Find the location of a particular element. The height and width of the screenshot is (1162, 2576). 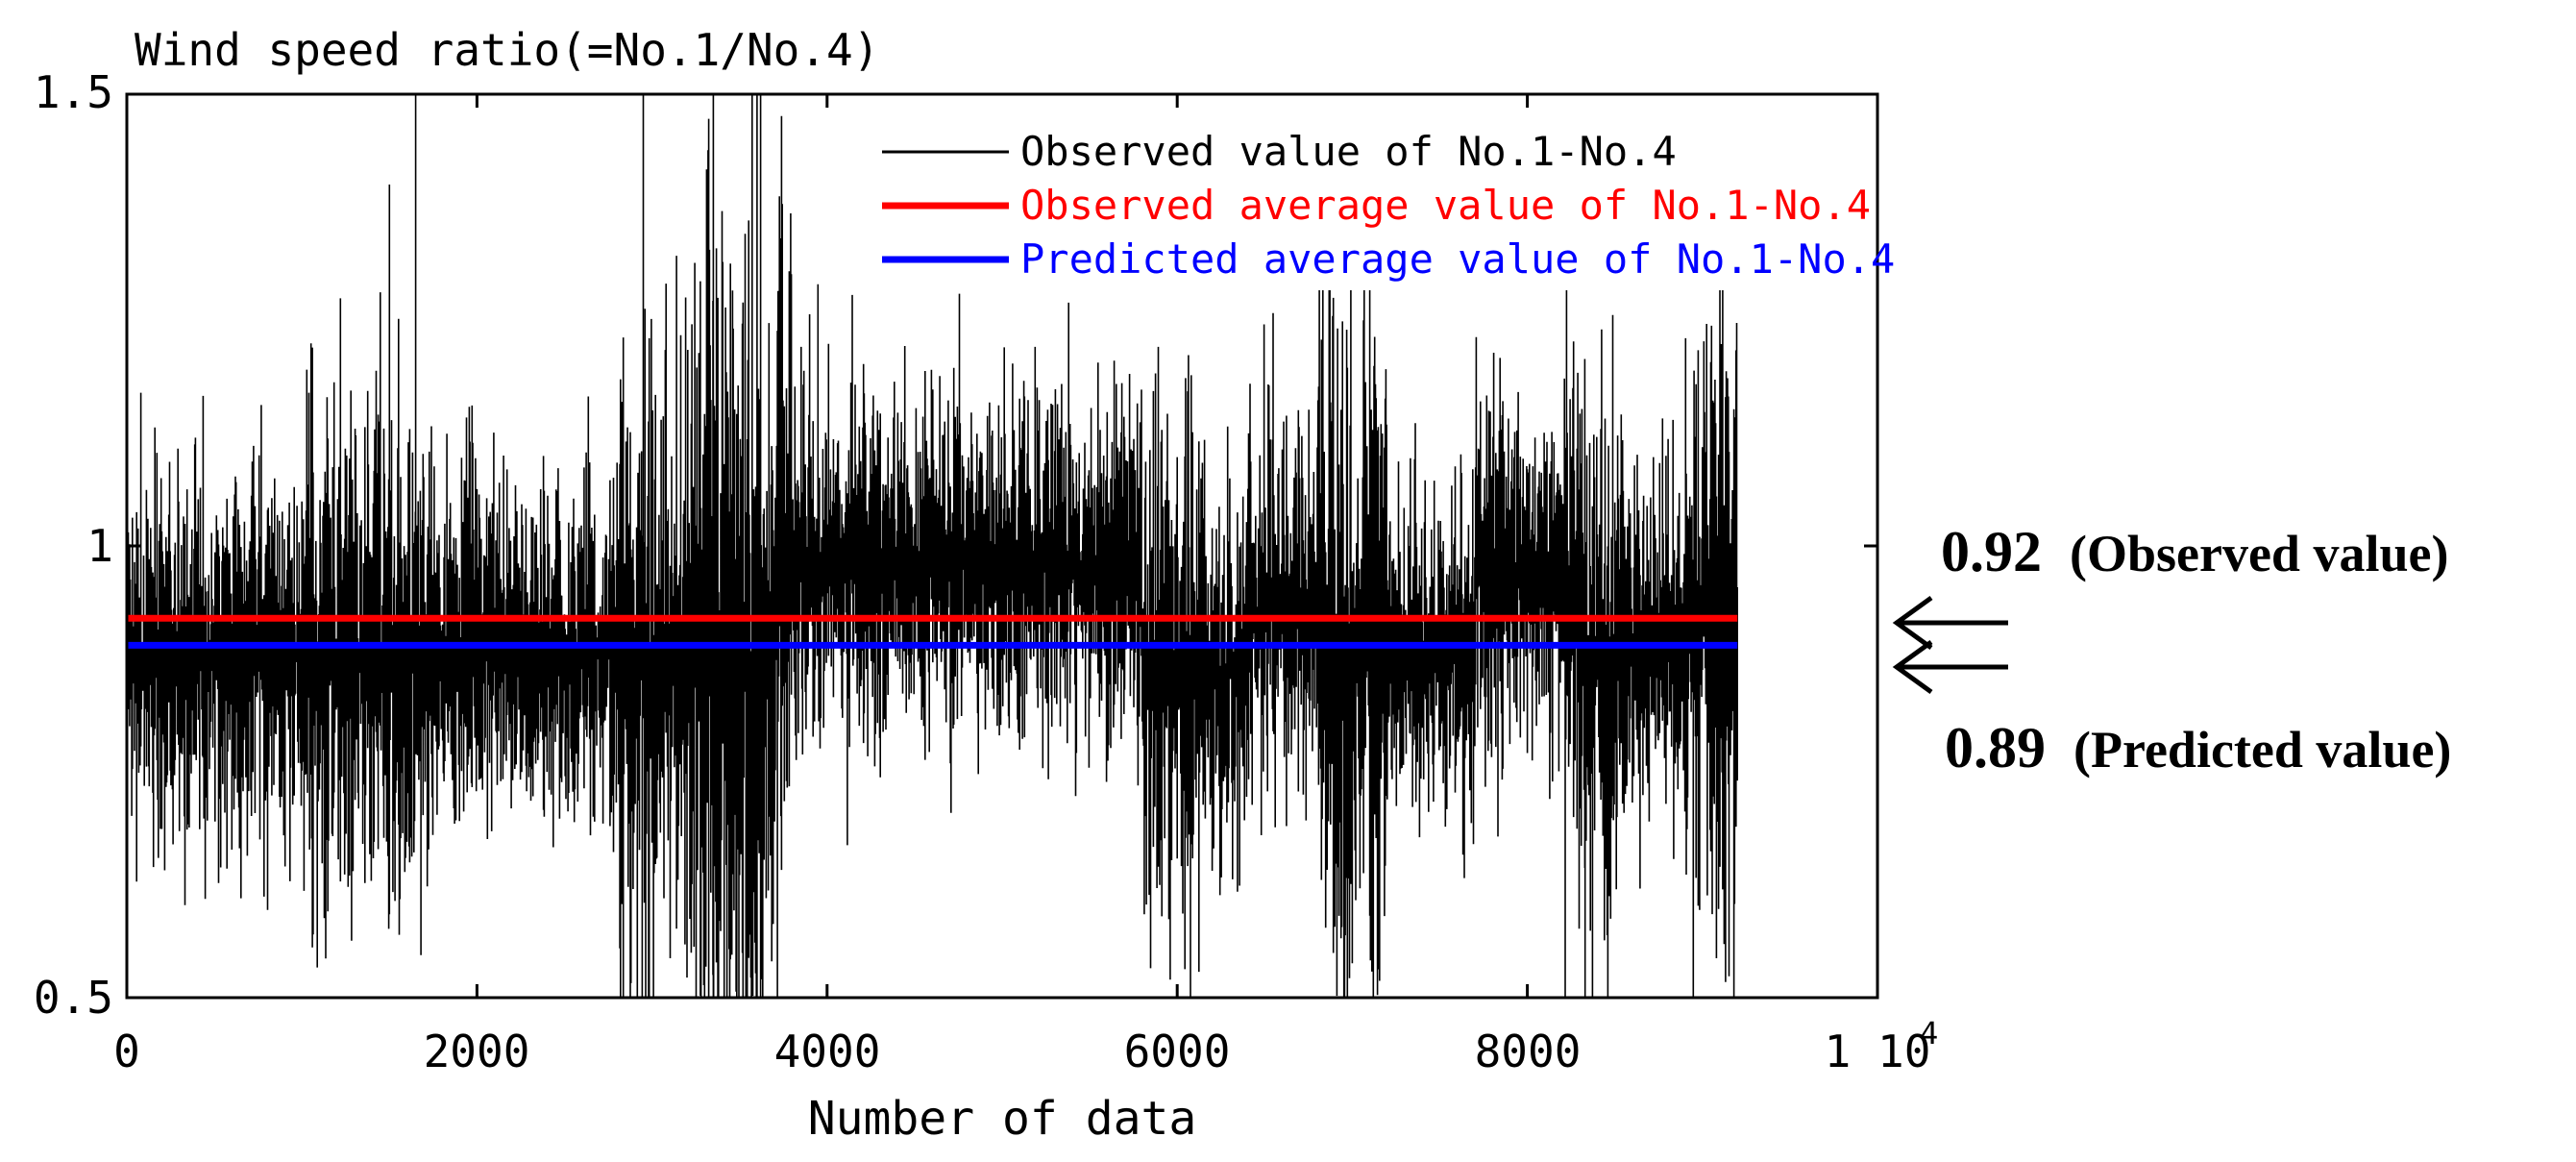

annotation-predicted-value: 0.89 (Predicted value) is located at coordinates (2198, 747).